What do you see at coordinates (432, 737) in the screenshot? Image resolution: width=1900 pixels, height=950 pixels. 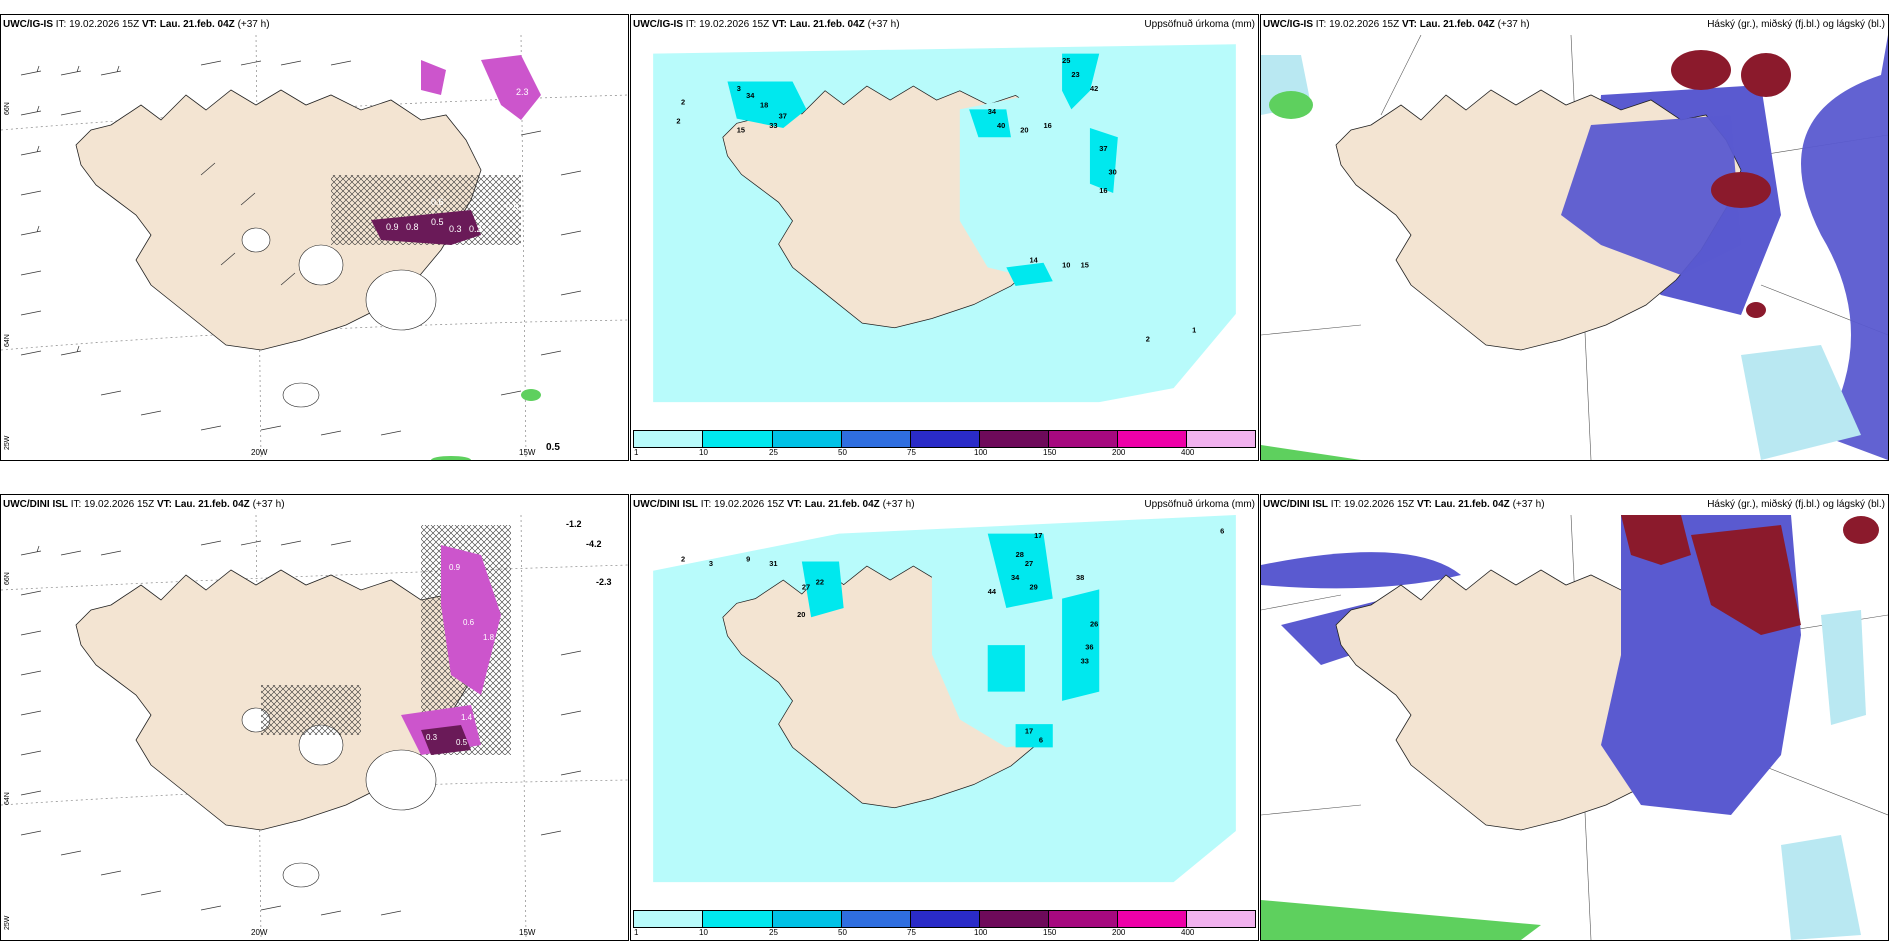 I see `value-label: 0.3` at bounding box center [432, 737].